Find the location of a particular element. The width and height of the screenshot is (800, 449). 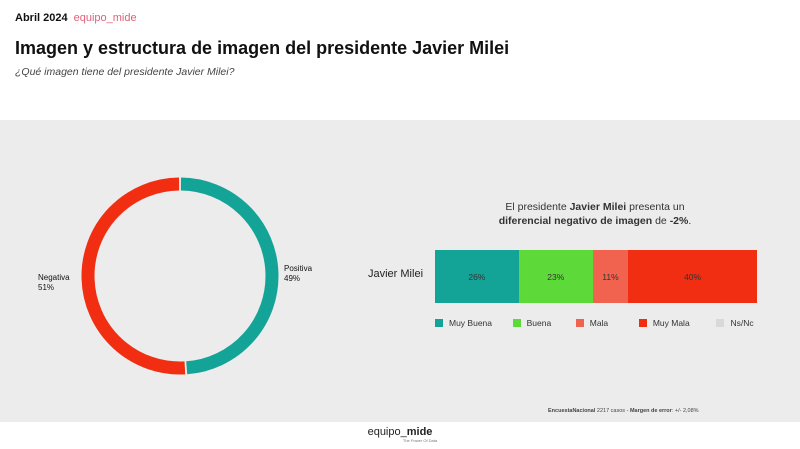

bar-segment-muy-buena: 26% is located at coordinates (477, 276).